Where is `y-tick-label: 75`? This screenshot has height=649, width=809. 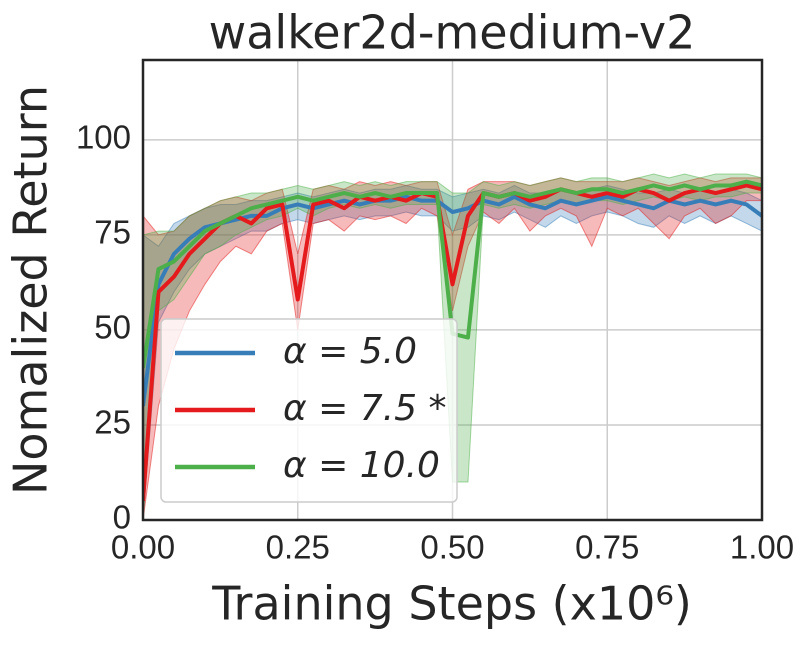
y-tick-label: 75 is located at coordinates (112, 232).